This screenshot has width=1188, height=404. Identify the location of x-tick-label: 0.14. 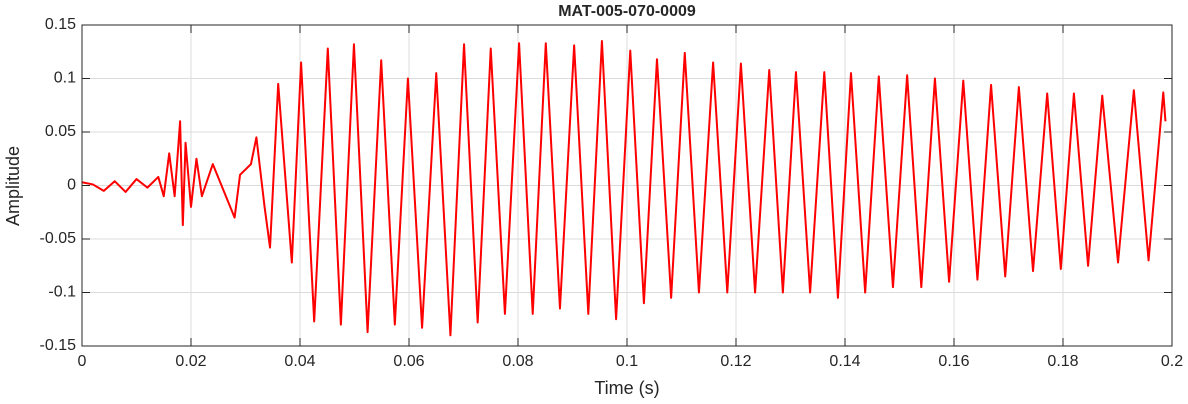
(844, 361).